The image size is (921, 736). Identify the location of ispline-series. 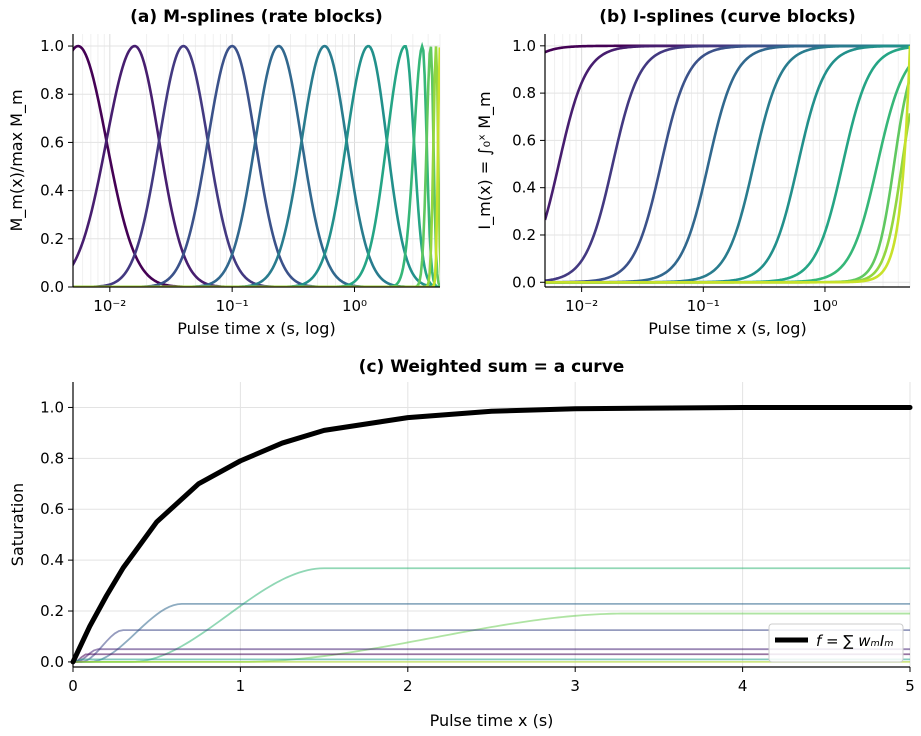
(727, 164).